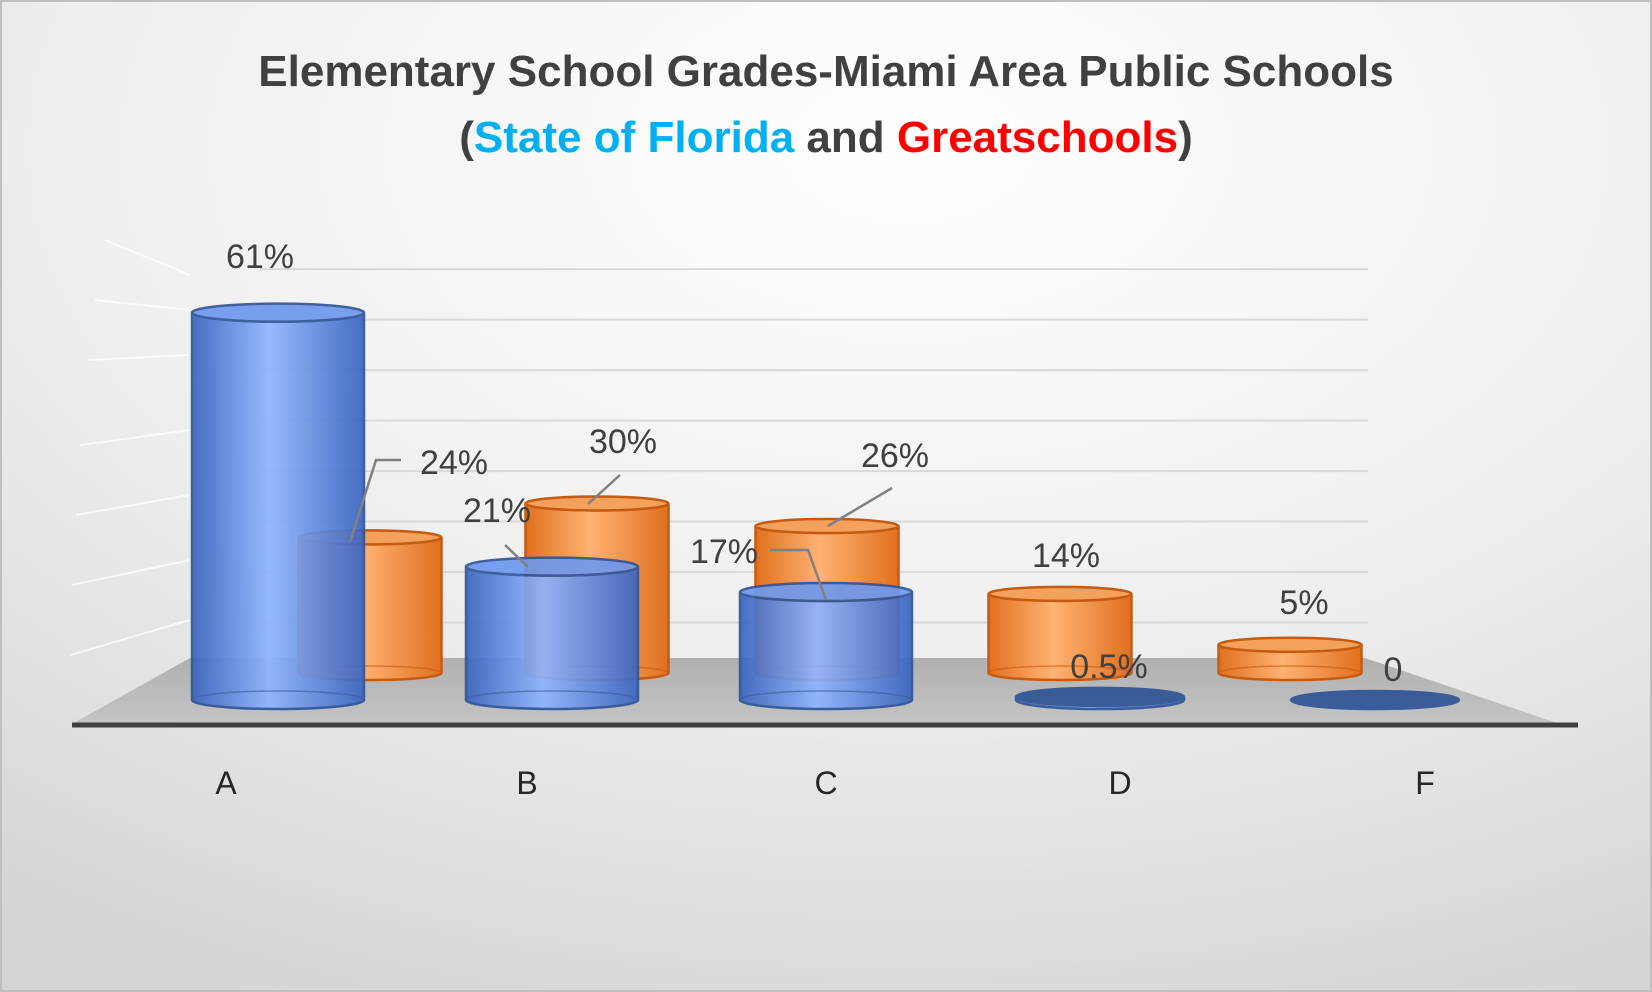  Describe the element at coordinates (1185, 137) in the screenshot. I see `title-close-paren: )` at that location.